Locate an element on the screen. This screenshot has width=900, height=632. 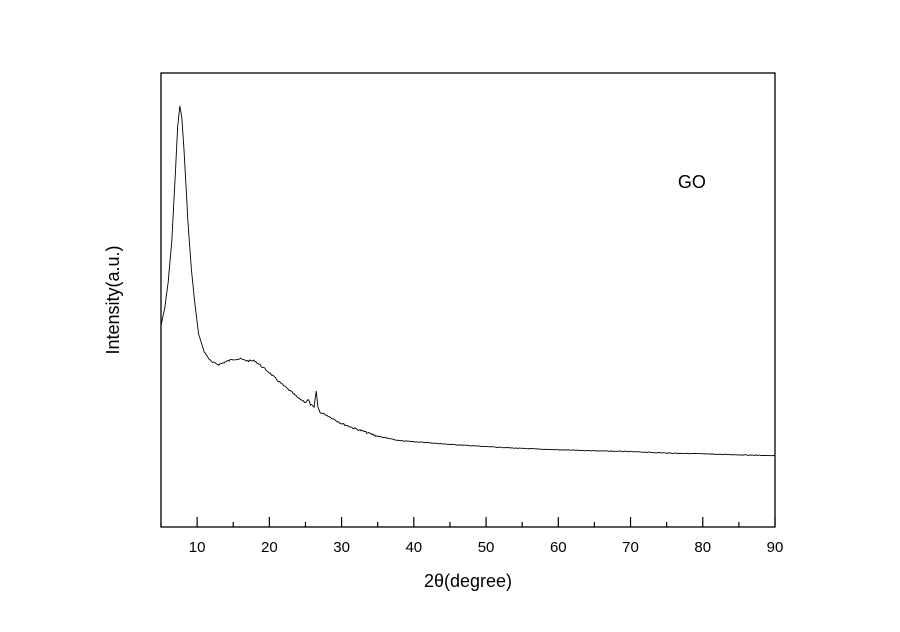
x-tick-label: 90 is located at coordinates (775, 547).